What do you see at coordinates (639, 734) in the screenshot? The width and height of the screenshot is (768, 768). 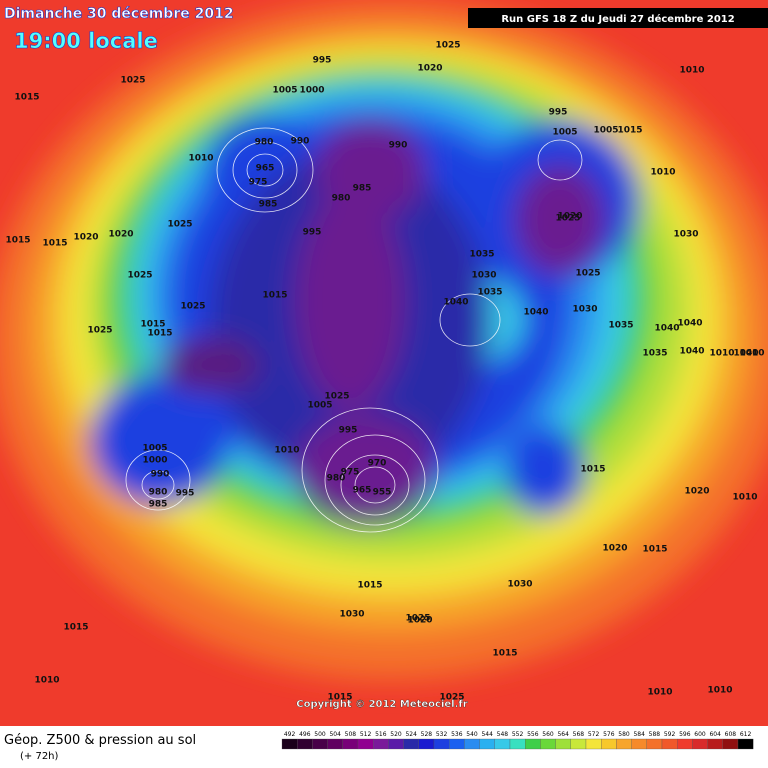 I see `scale-label: 584` at bounding box center [639, 734].